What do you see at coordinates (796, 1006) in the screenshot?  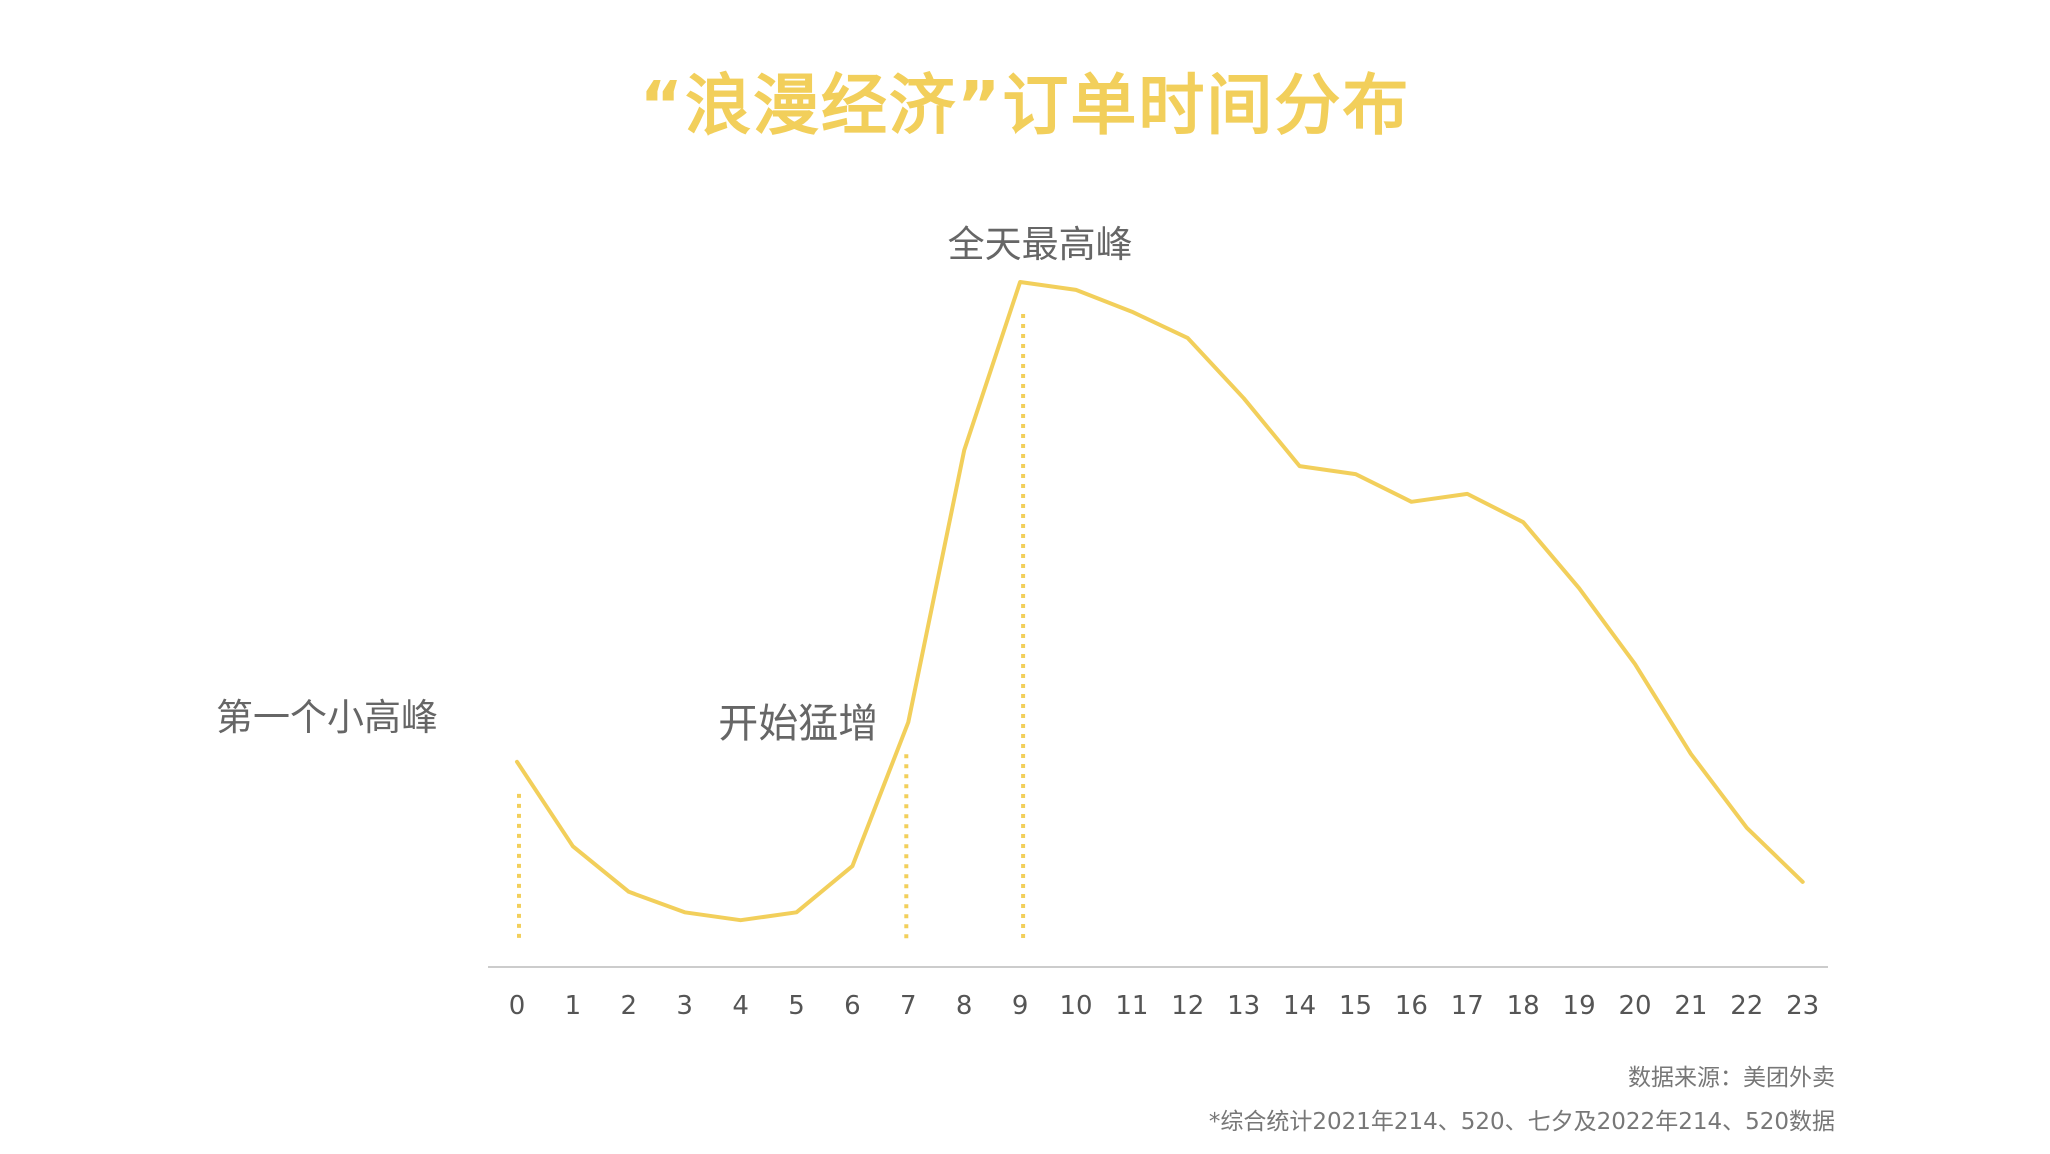 I see `x-tick-label: 5` at bounding box center [796, 1006].